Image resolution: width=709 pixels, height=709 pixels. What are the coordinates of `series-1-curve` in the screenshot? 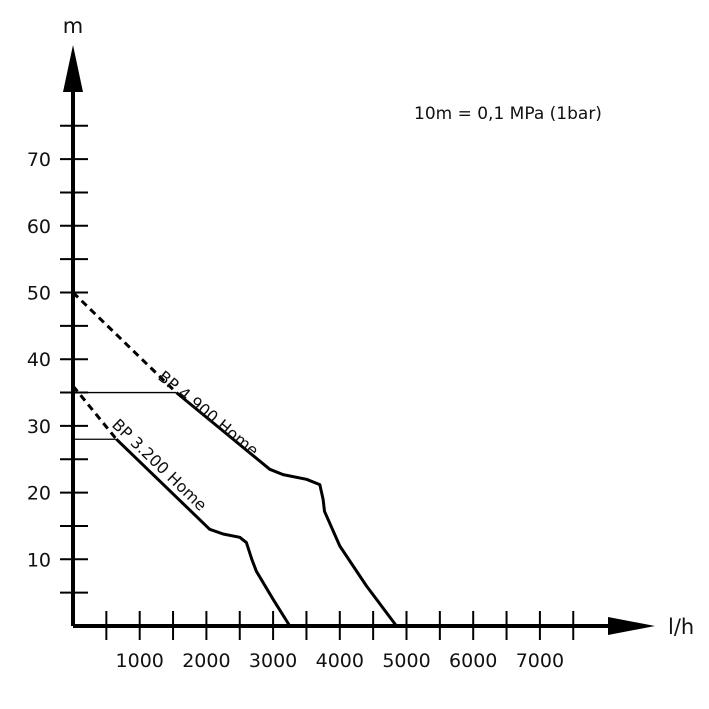 It's located at (286, 509).